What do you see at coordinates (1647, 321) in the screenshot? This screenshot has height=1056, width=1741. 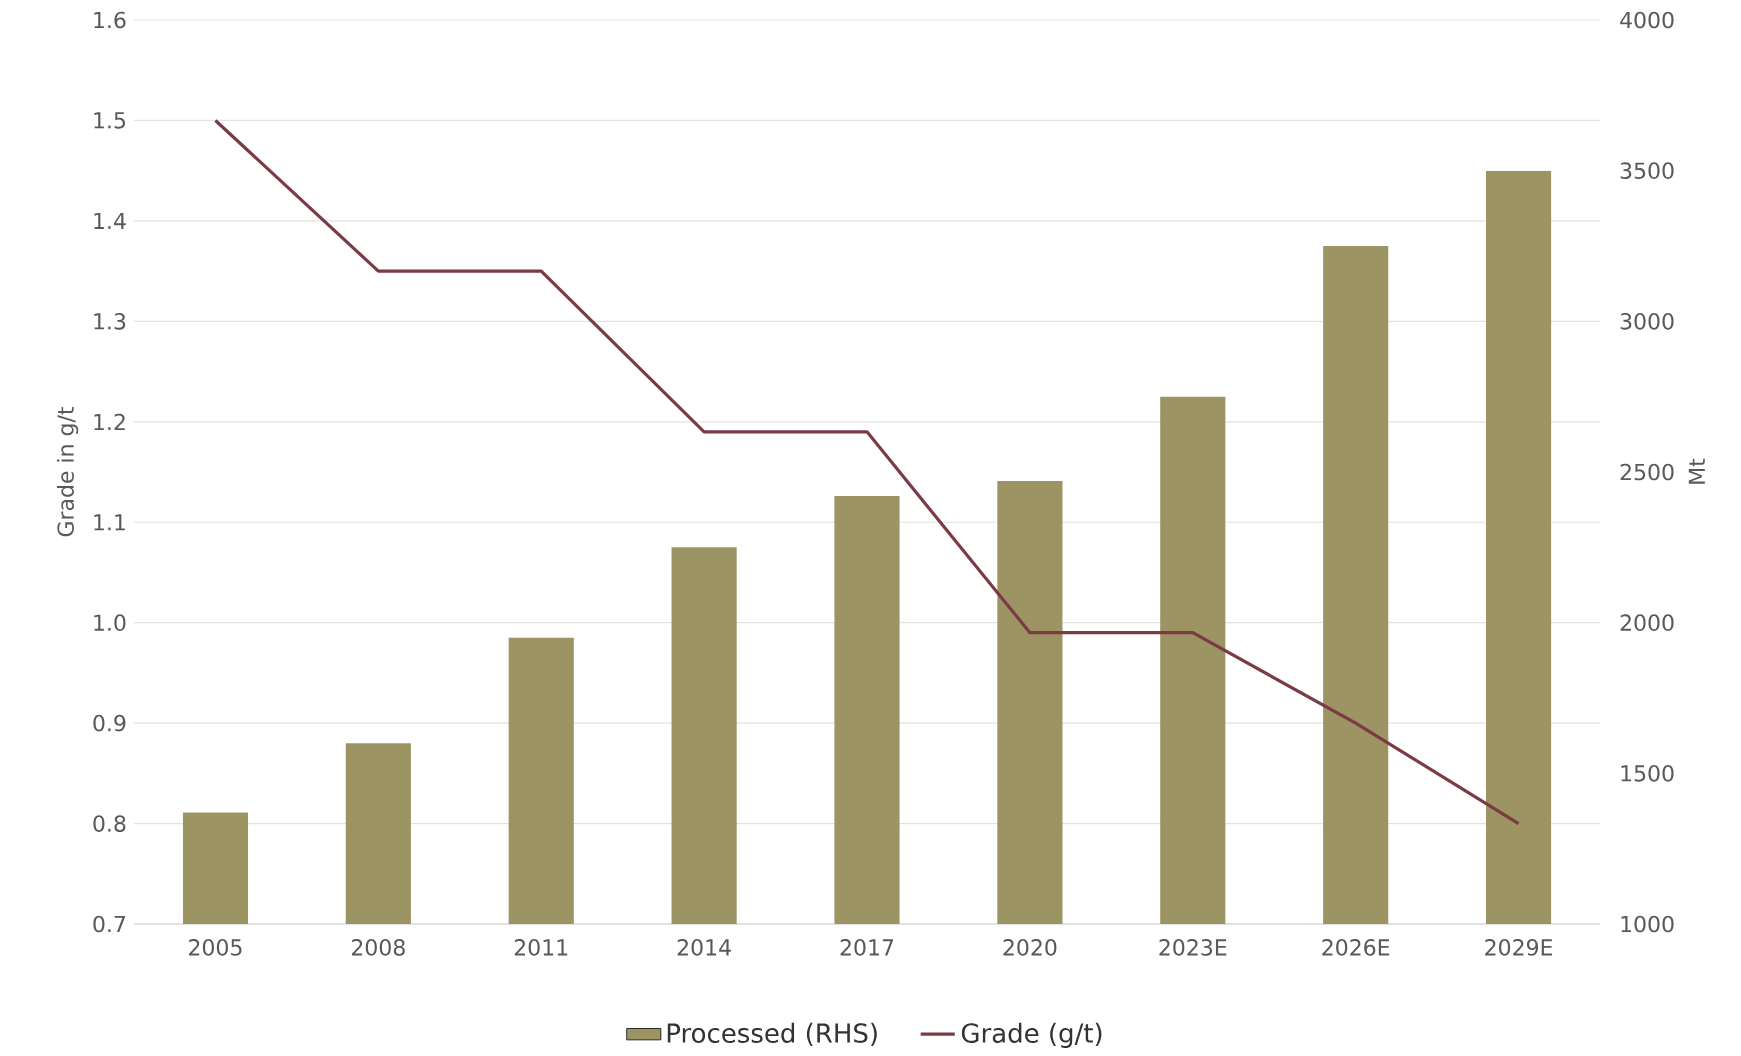 I see `y2-tick-label: 3000` at bounding box center [1647, 321].